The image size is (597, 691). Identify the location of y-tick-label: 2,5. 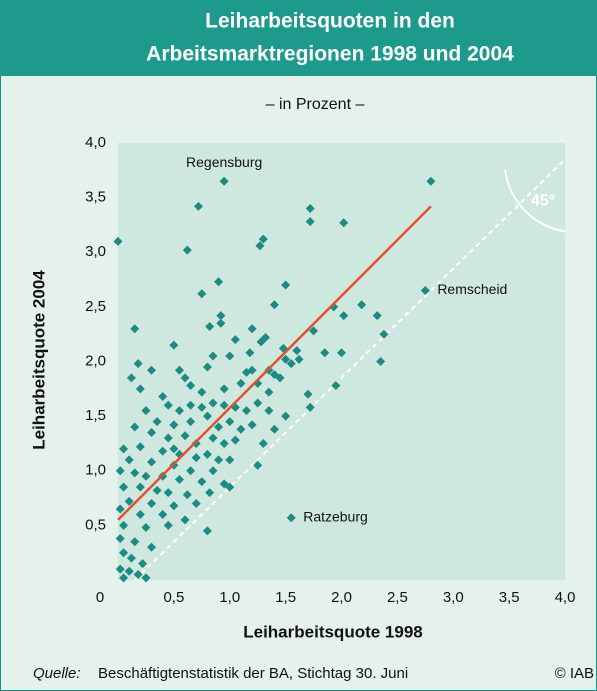
(95, 306).